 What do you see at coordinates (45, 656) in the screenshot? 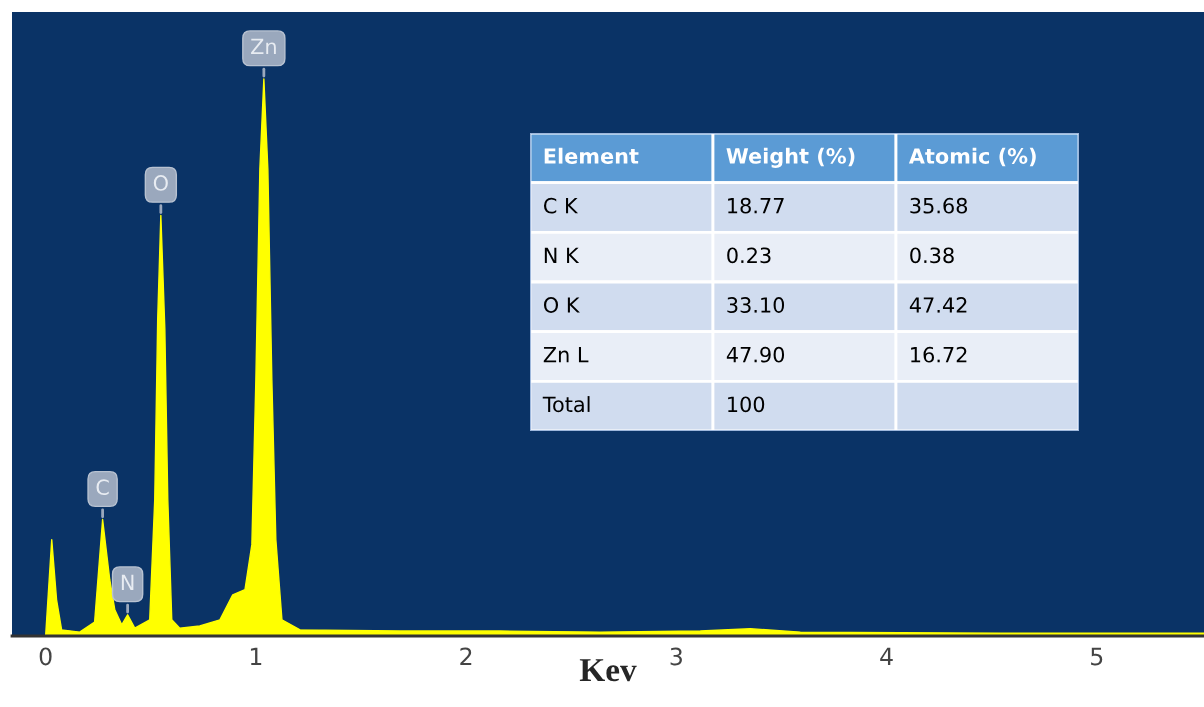
I see `x-tick-label: 0` at bounding box center [45, 656].